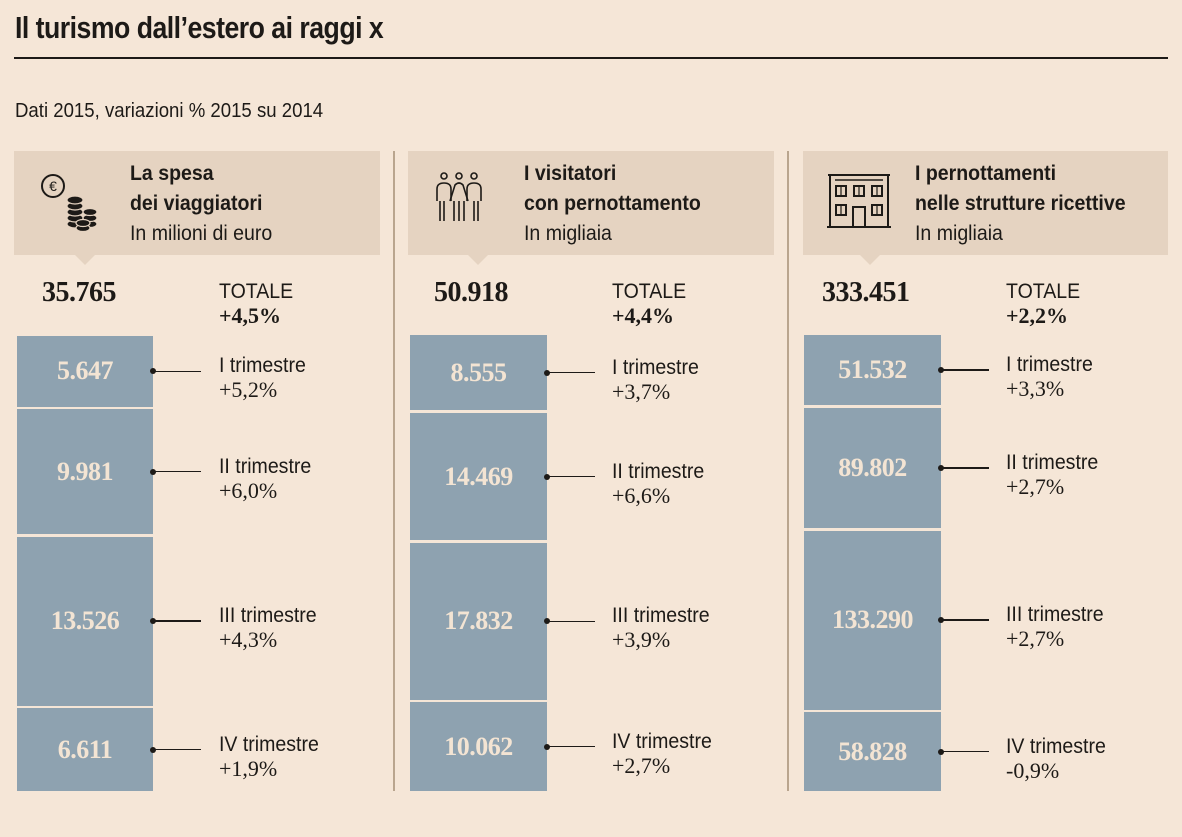 The width and height of the screenshot is (1182, 837). I want to click on bar-segment: 51.532, so click(872, 370).